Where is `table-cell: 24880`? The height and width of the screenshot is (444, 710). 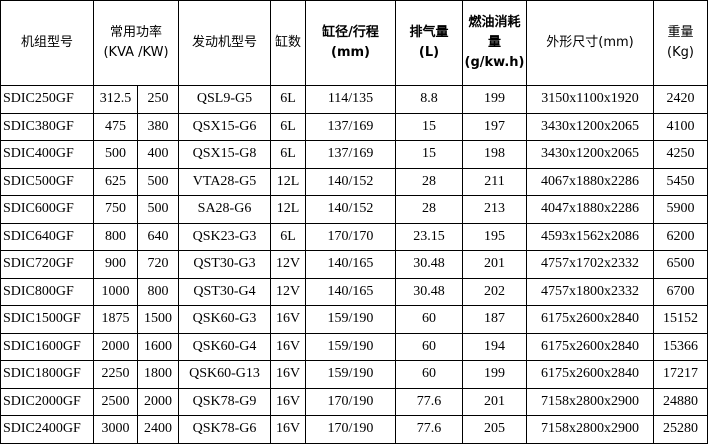 table-cell: 24880 is located at coordinates (680, 401).